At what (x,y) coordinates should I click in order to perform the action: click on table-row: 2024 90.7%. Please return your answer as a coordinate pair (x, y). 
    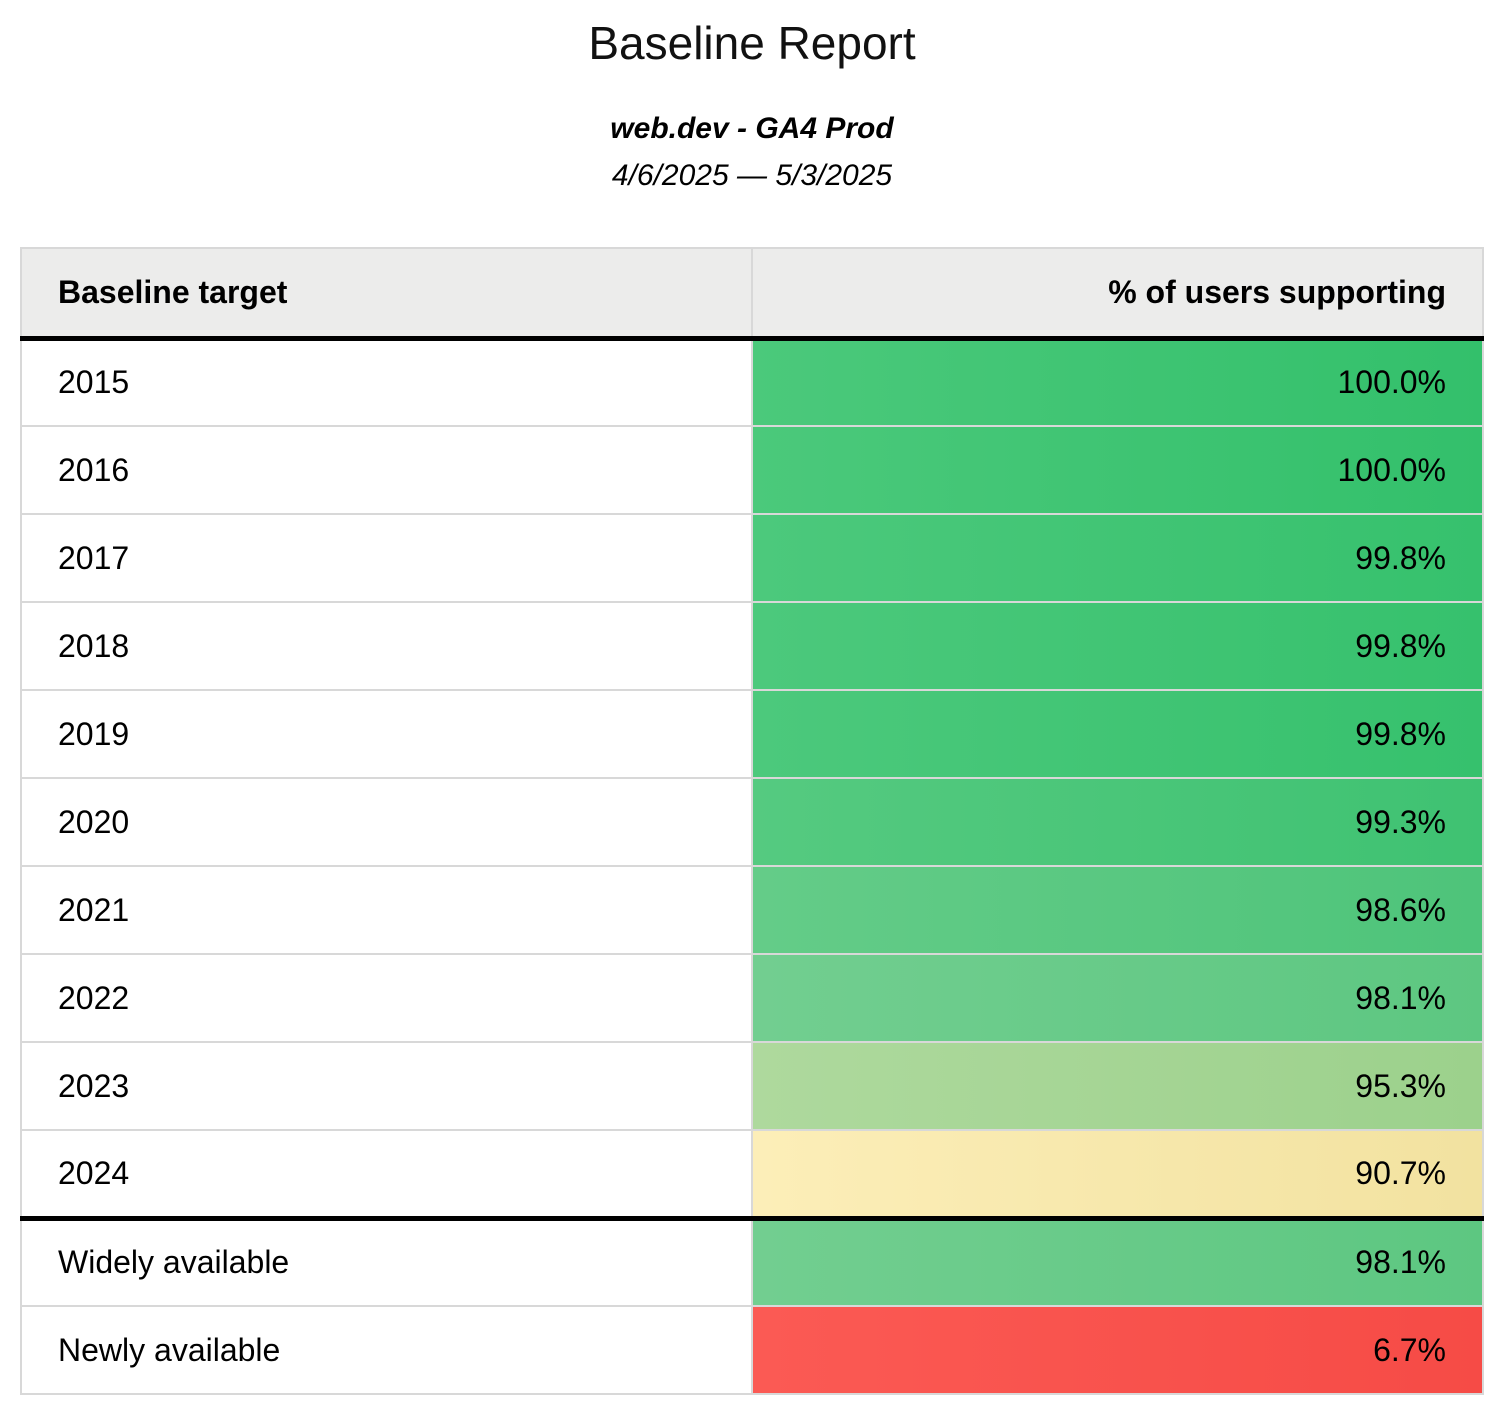
    Looking at the image, I should click on (752, 1174).